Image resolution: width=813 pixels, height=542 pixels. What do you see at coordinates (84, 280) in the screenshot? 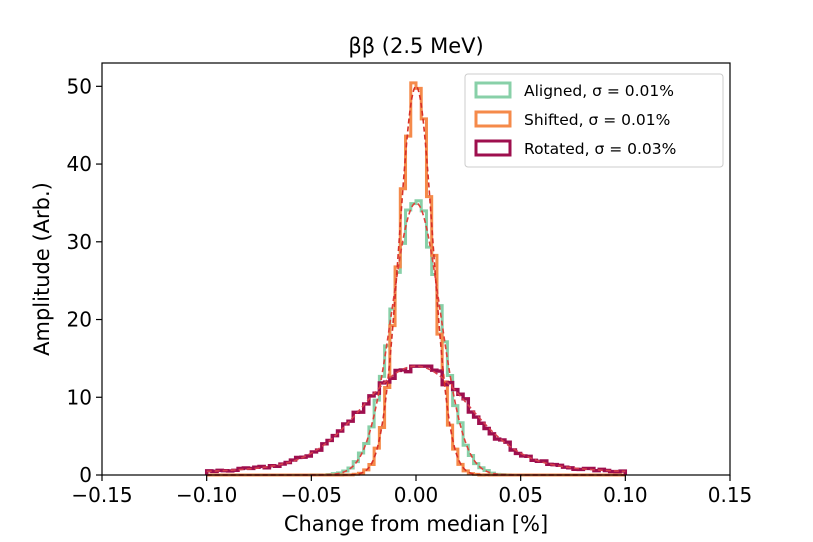
I see `y-axis: 0 10 20 30 40 50` at bounding box center [84, 280].